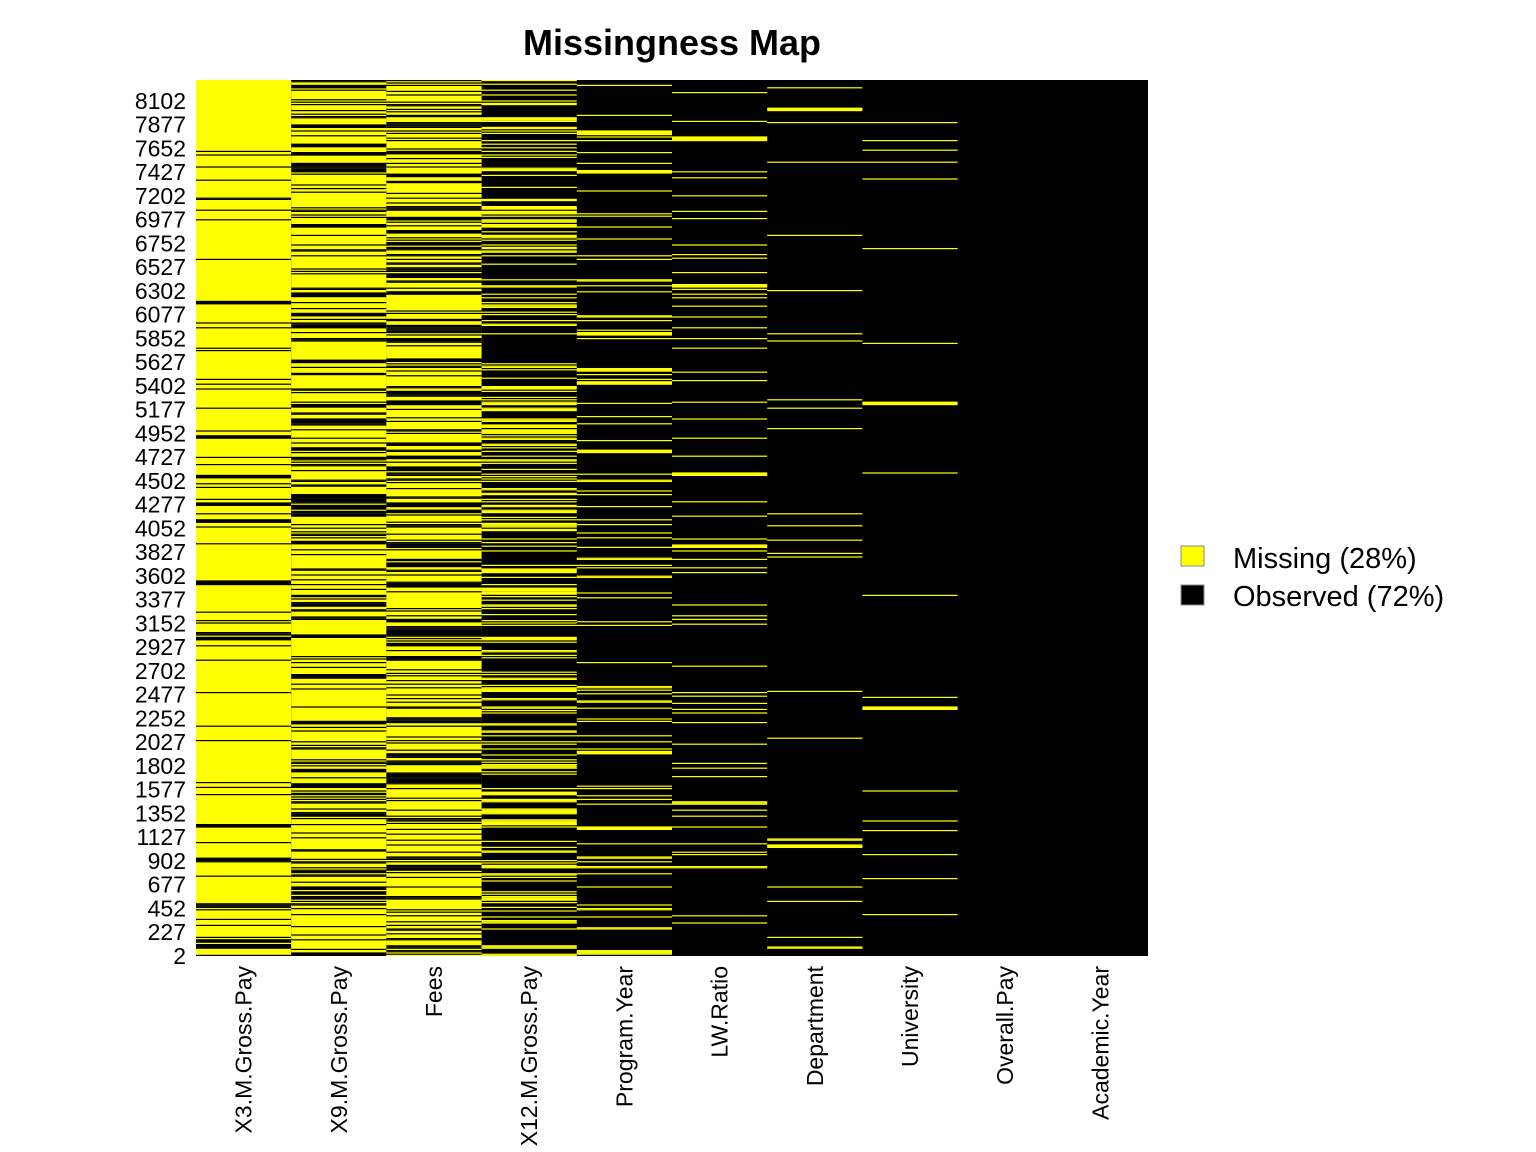 The width and height of the screenshot is (1536, 1152). Describe the element at coordinates (160, 505) in the screenshot. I see `y-tick-label: 4277` at that location.